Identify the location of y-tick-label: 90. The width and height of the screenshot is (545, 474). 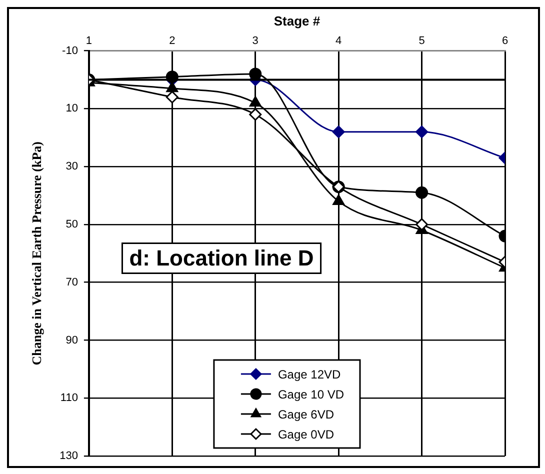
(72, 340).